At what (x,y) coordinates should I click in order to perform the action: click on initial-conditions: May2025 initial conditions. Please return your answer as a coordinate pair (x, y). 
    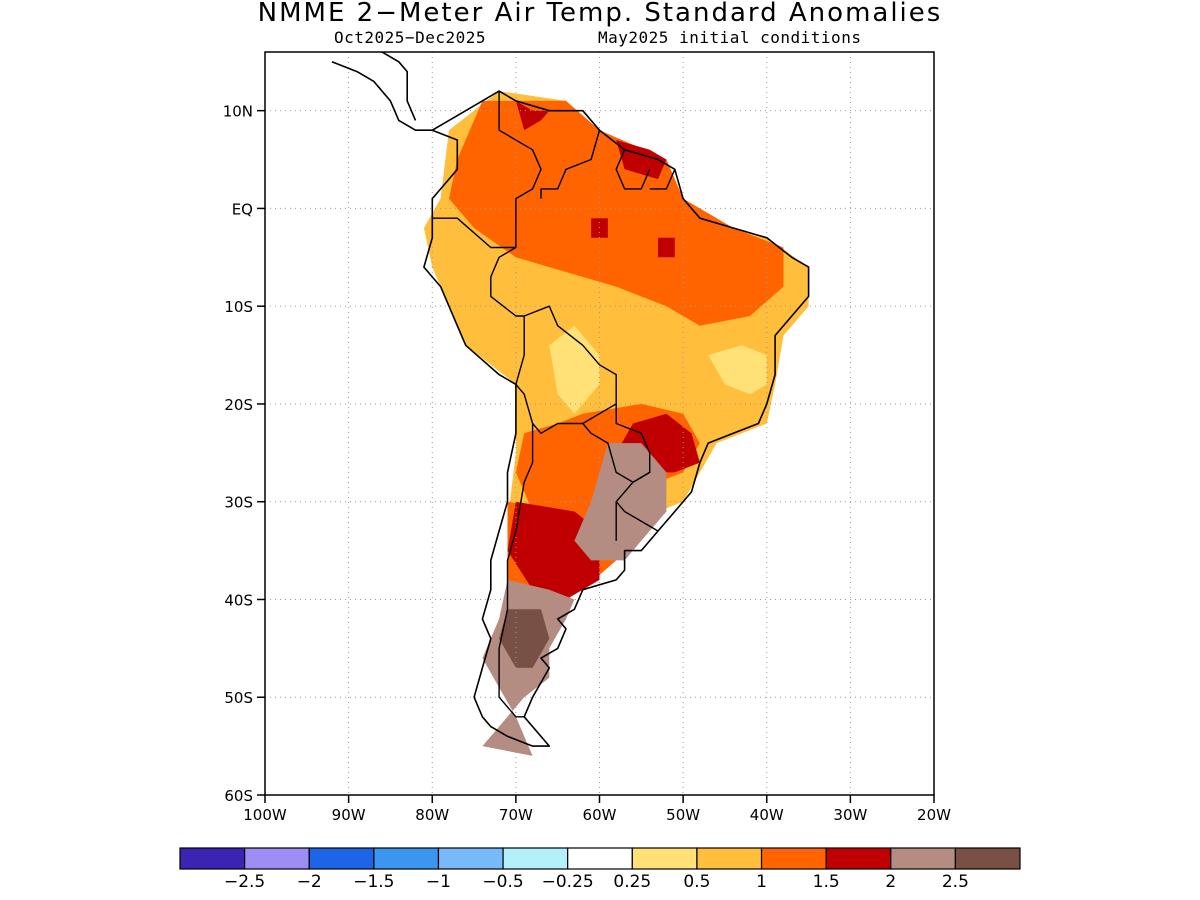
    Looking at the image, I should click on (730, 37).